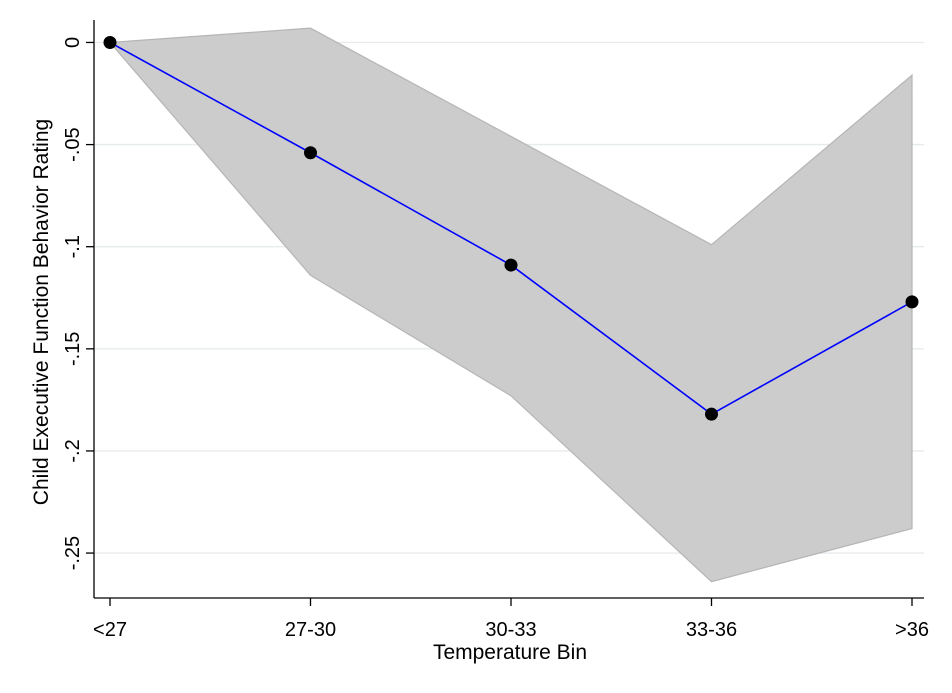 This screenshot has width=952, height=693. What do you see at coordinates (73, 144) in the screenshot?
I see `y-tick-label-1: -.05` at bounding box center [73, 144].